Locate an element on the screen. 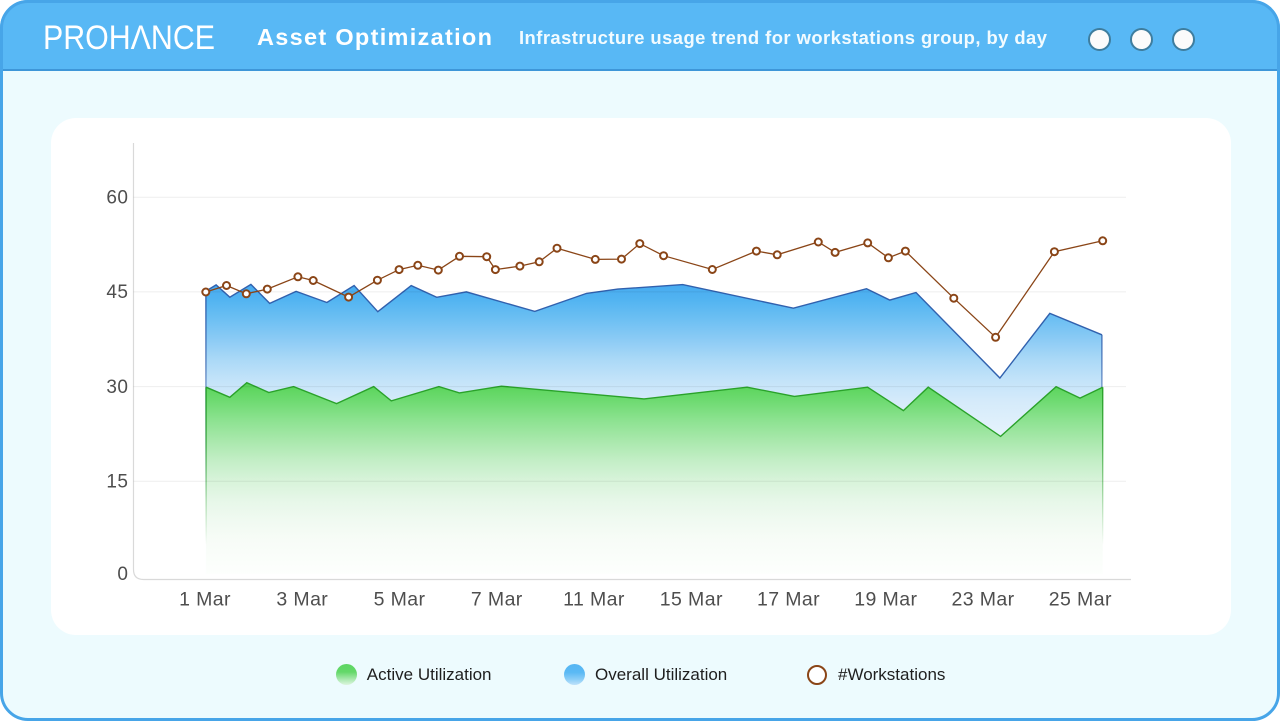 The width and height of the screenshot is (1280, 721). svg-text: 0 is located at coordinates (122, 574).